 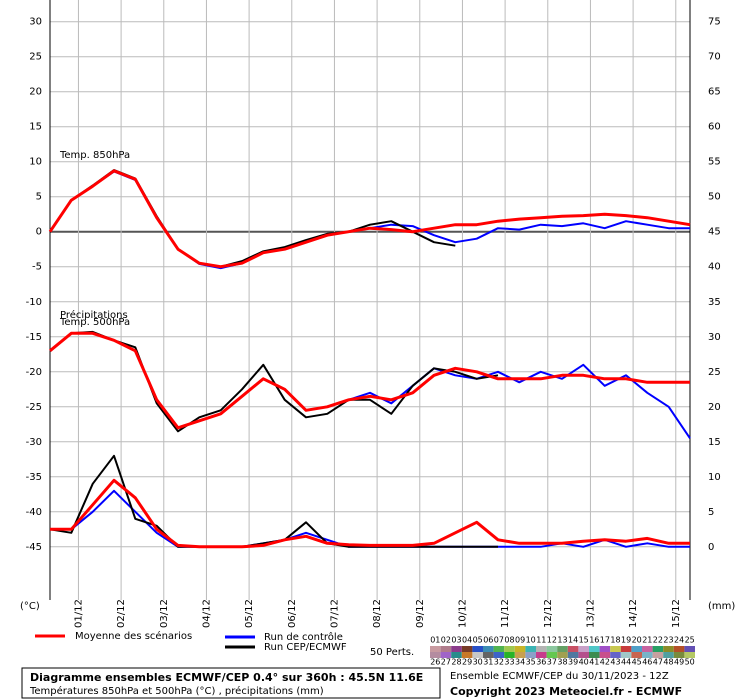 What do you see at coordinates (714, 267) in the screenshot?
I see `y2-tick-label: 40` at bounding box center [714, 267].